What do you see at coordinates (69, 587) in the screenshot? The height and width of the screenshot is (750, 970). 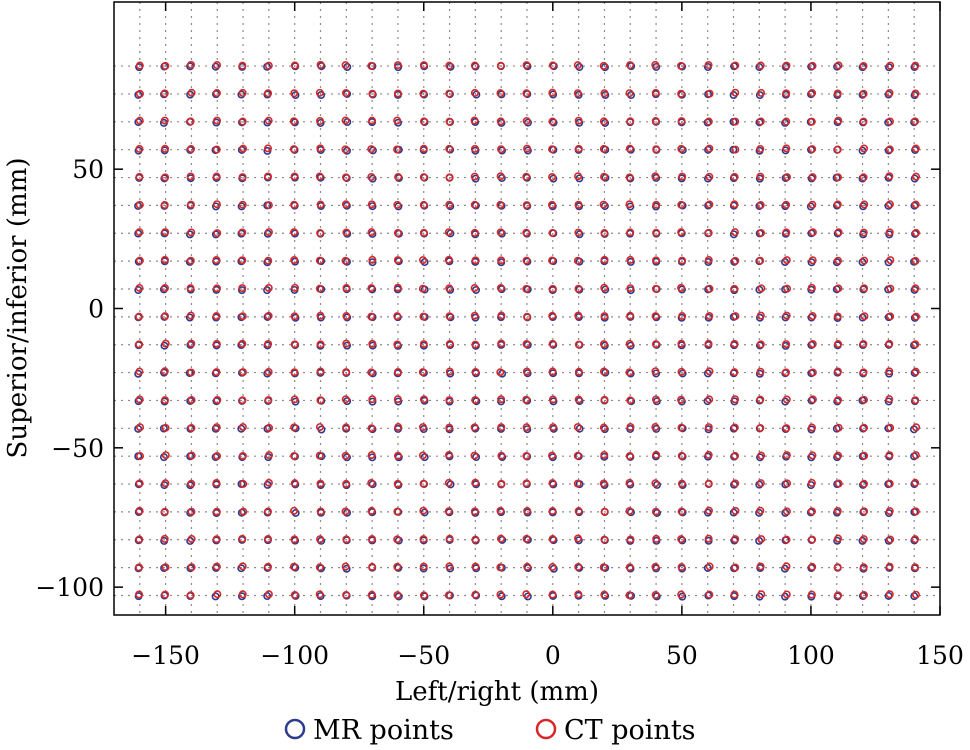 I see `y-tick-label: −100` at bounding box center [69, 587].